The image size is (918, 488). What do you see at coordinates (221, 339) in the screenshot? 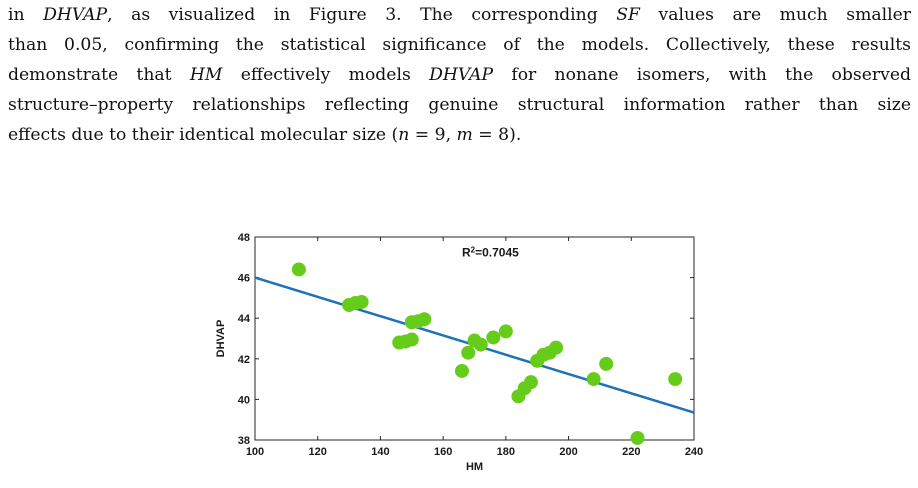
I see `y-axis-label: DHVAP` at bounding box center [221, 339].